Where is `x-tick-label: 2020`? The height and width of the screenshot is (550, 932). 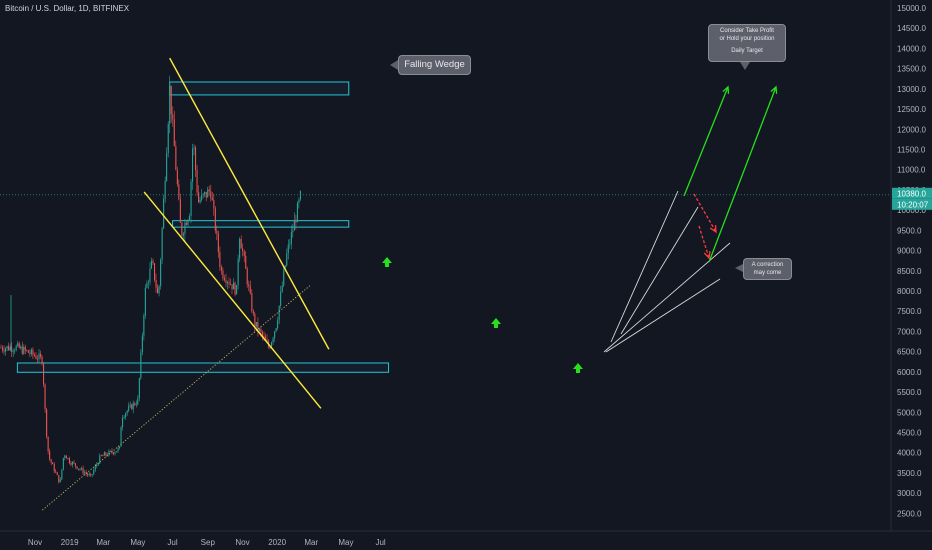
x-tick-label: 2020 is located at coordinates (277, 542).